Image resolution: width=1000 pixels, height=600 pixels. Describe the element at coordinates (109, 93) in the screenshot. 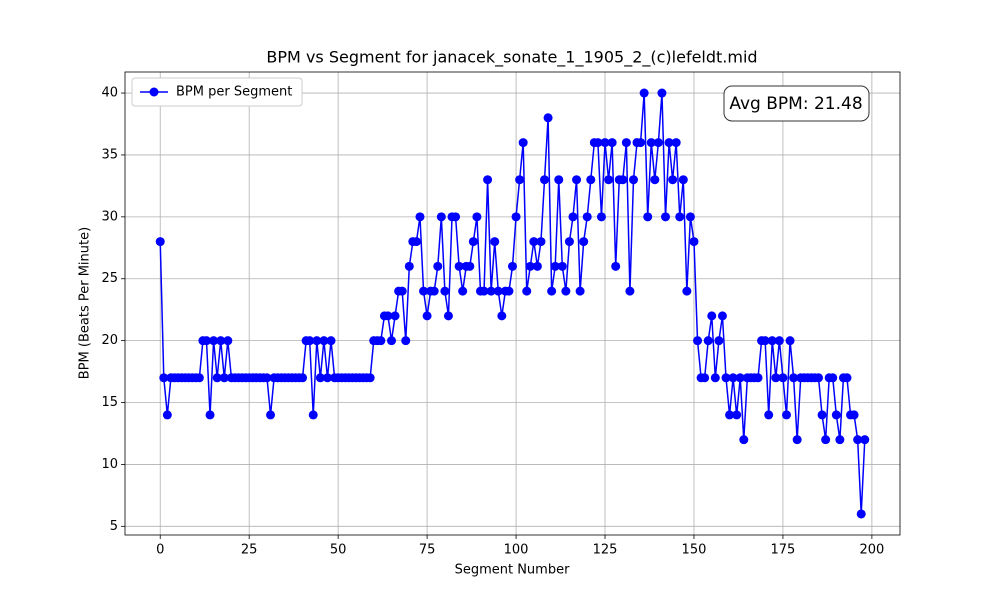

I see `y-tick-label: 40` at that location.